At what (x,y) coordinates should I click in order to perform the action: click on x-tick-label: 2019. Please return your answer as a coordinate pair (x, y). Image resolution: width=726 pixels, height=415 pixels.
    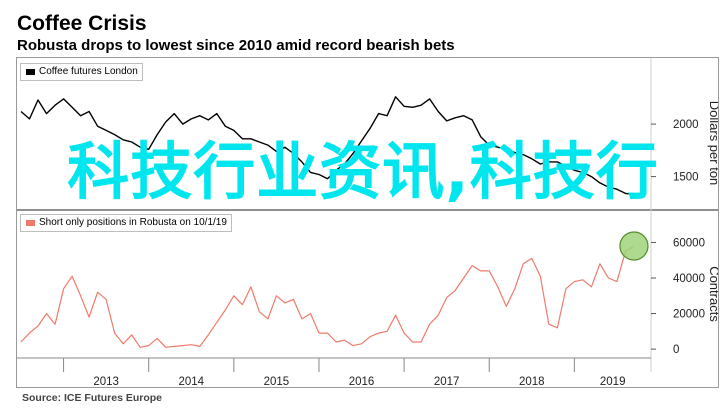
    Looking at the image, I should click on (613, 381).